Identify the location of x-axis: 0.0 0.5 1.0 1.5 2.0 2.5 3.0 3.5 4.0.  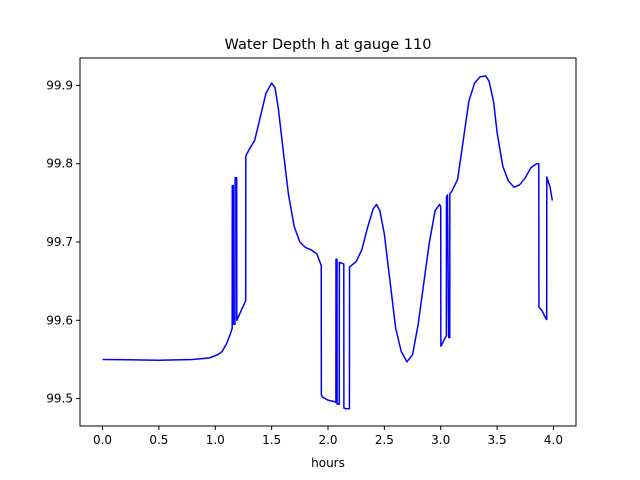
(328, 436).